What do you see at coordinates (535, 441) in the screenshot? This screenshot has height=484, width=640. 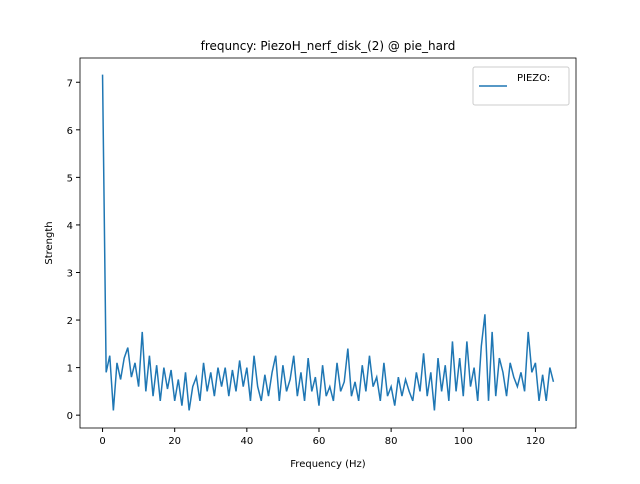 I see `x-tick-label: 120` at bounding box center [535, 441].